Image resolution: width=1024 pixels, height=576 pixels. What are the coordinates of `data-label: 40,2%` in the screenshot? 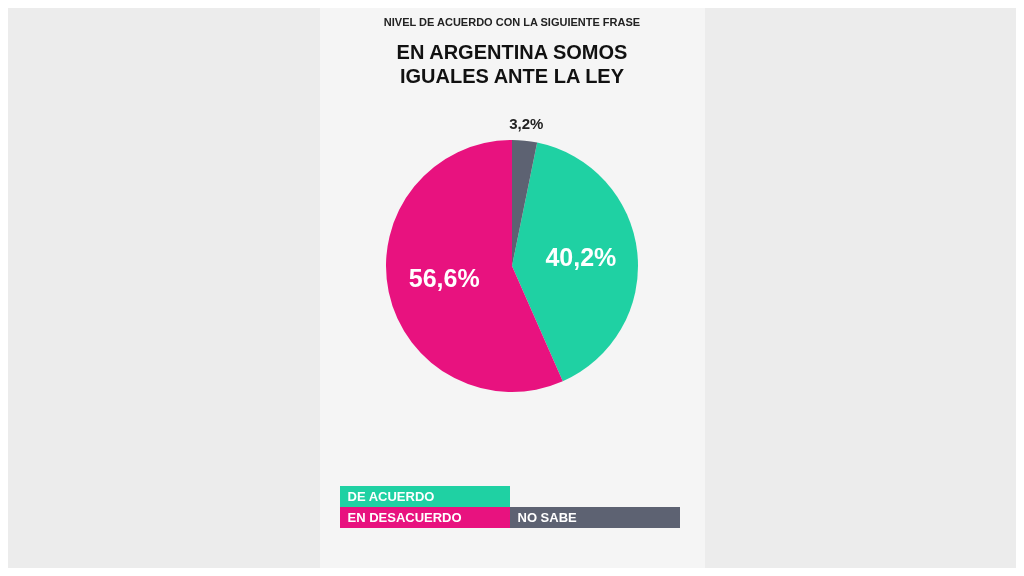 It's located at (581, 256).